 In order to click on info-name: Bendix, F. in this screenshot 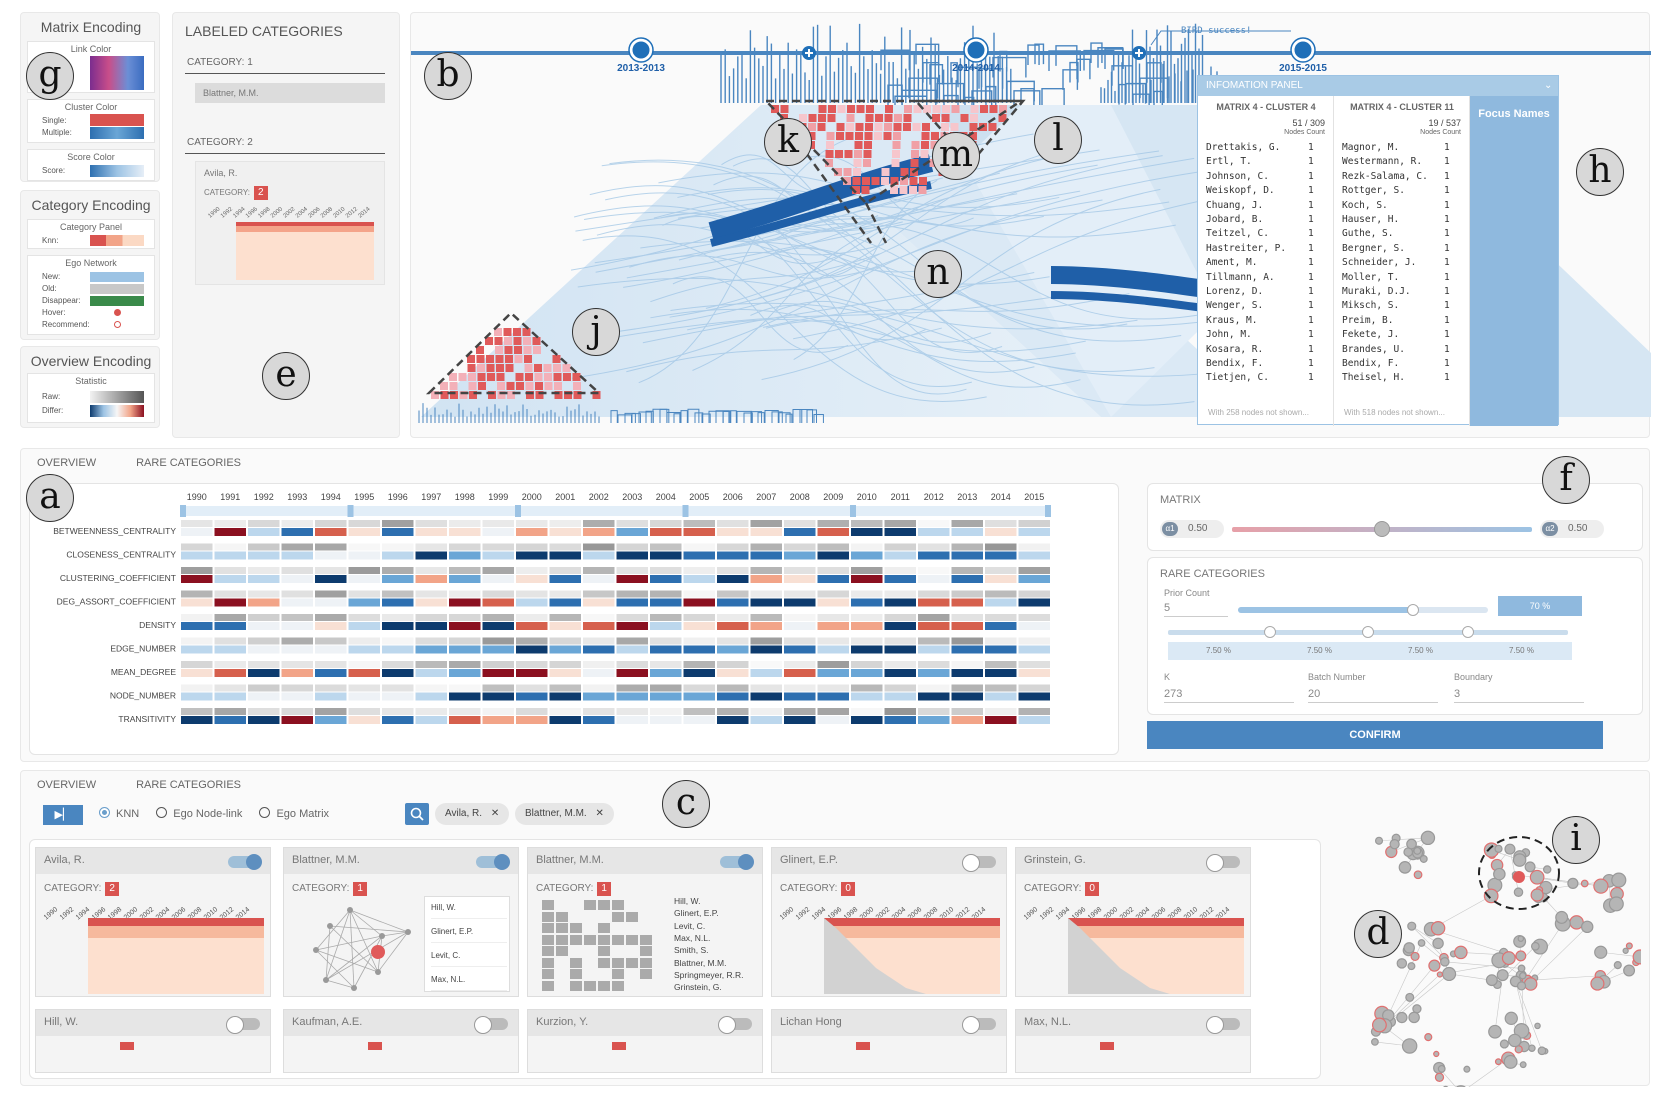, I will do `click(1234, 363)`.